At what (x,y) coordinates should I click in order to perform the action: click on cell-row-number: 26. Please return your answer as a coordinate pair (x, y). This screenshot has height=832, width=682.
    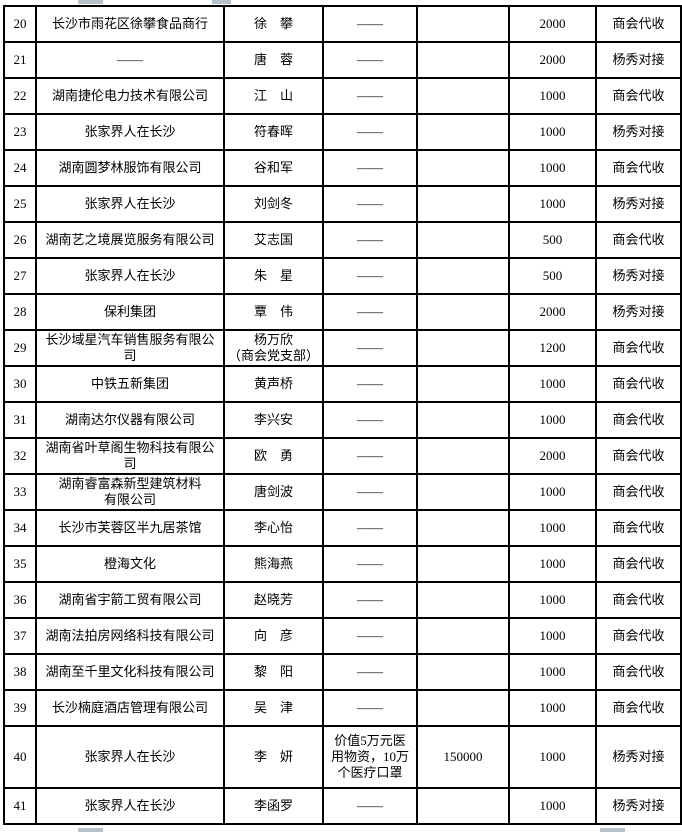
    Looking at the image, I should click on (20, 240).